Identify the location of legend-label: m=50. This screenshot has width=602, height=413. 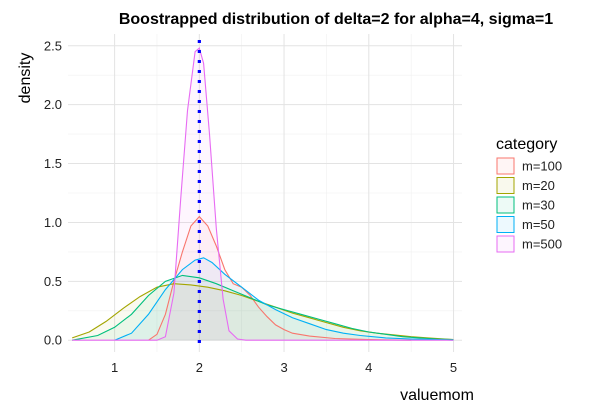
(538, 224).